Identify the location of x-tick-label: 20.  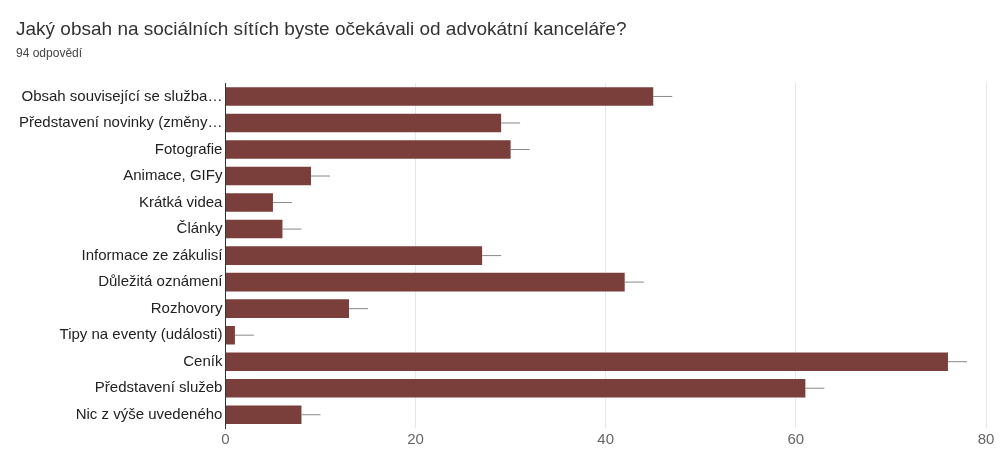
(415, 439).